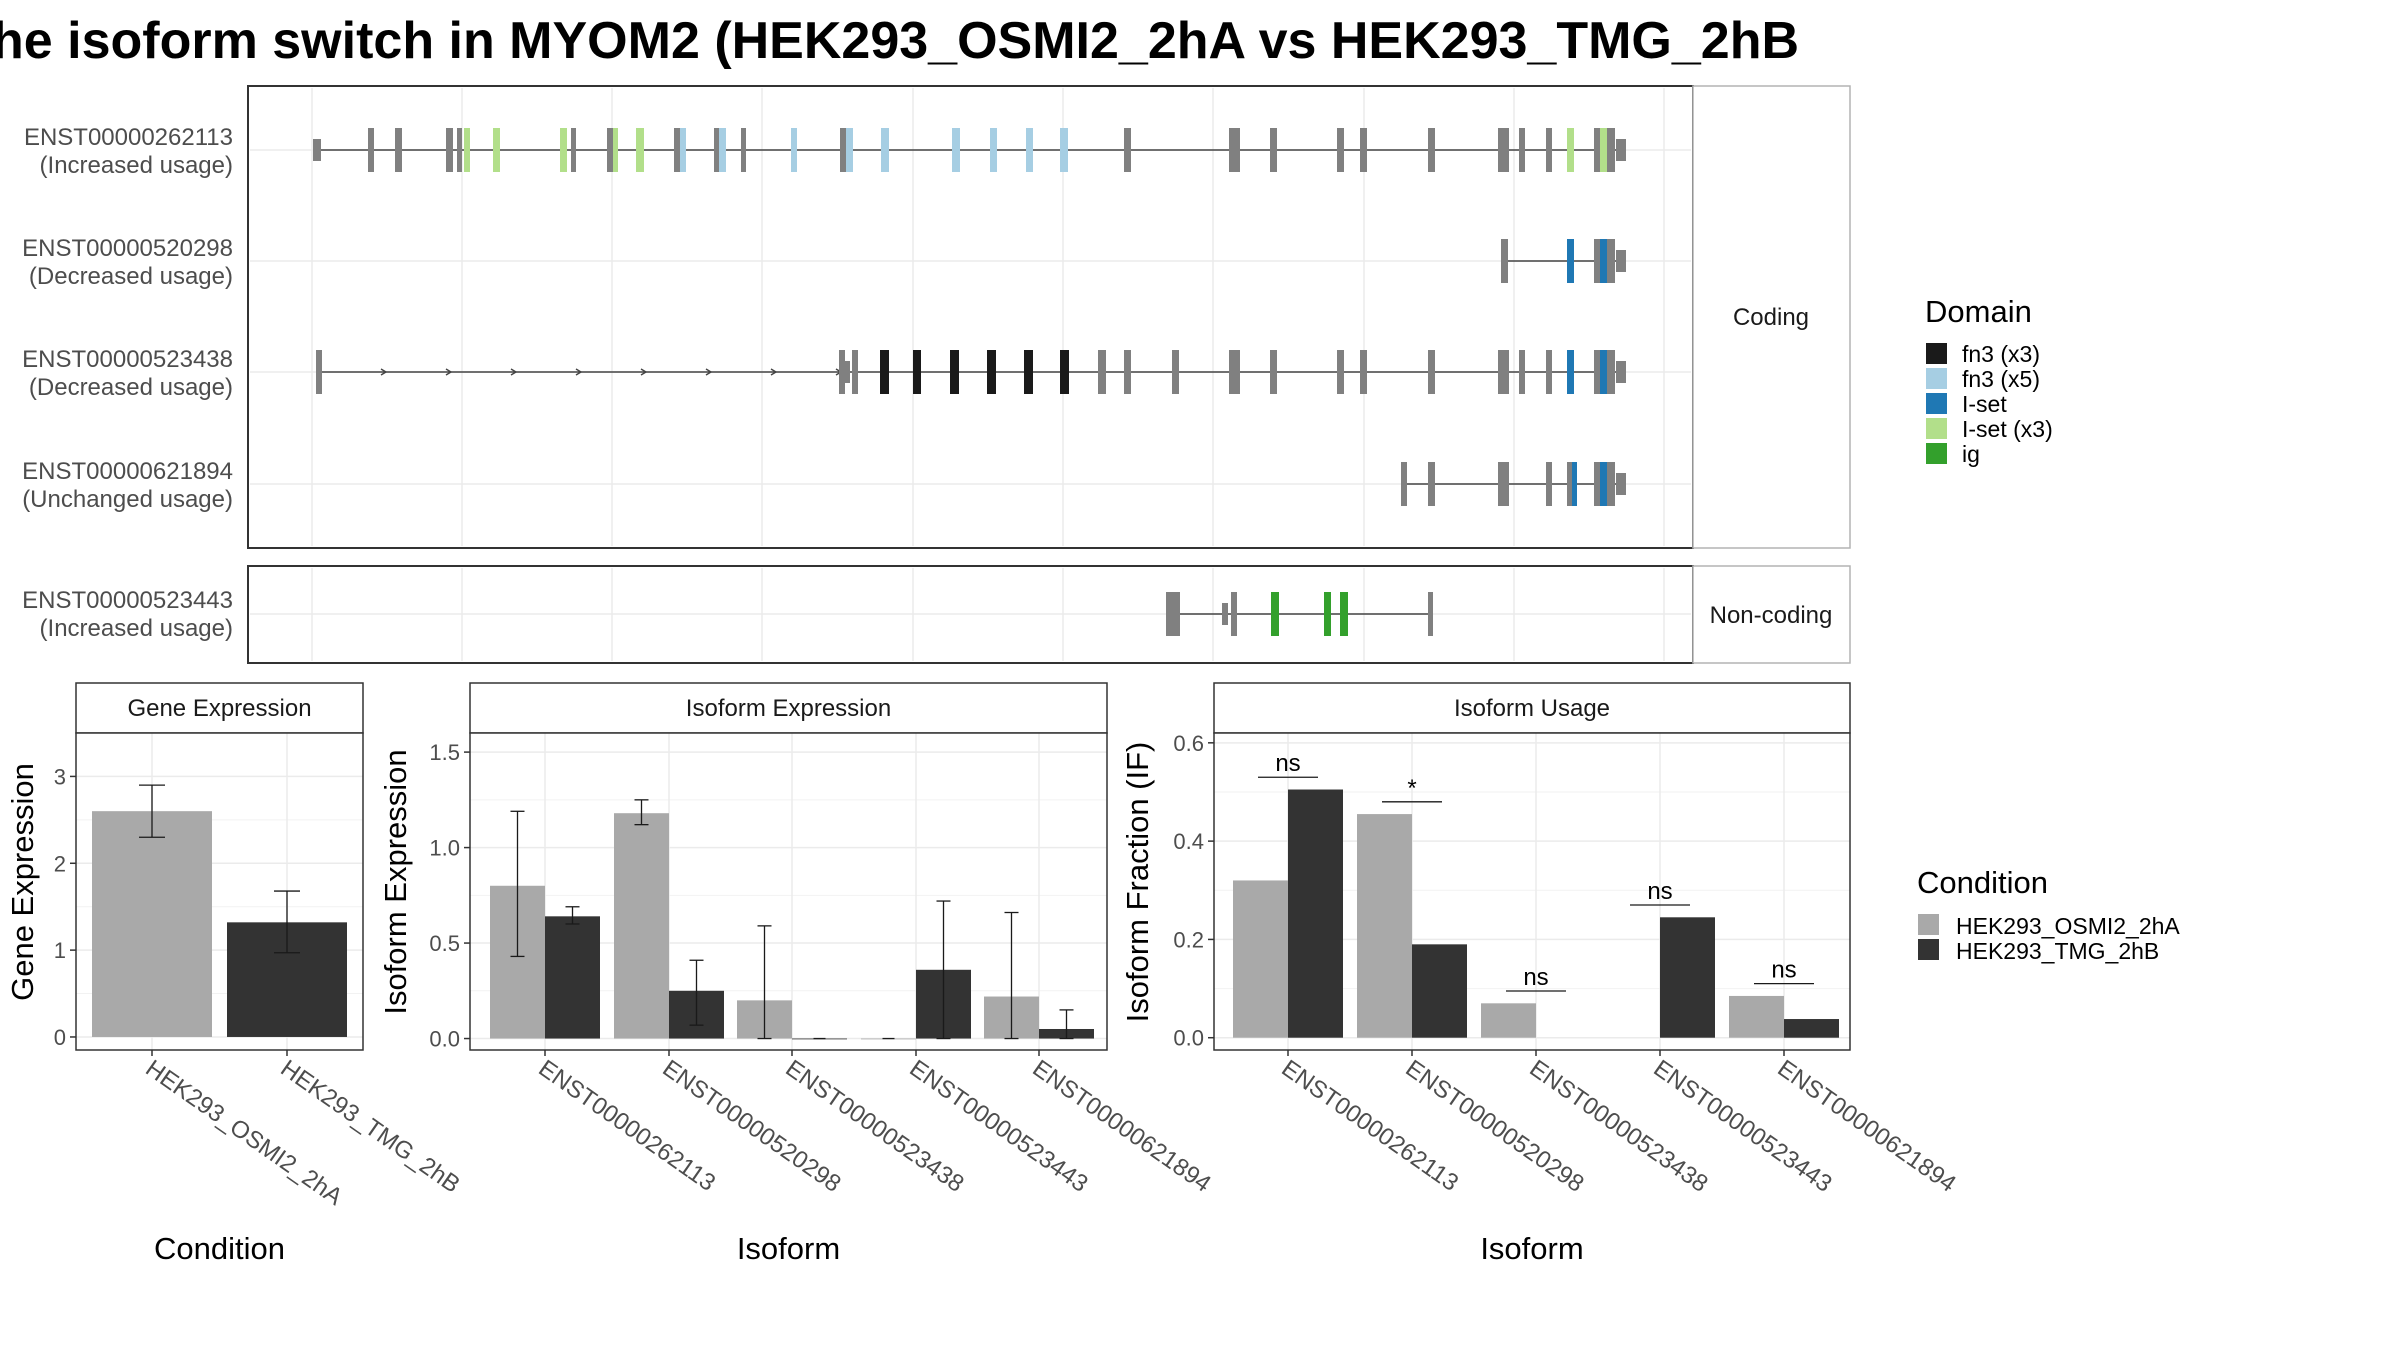 This screenshot has width=2400, height=1355. Describe the element at coordinates (127, 359) in the screenshot. I see `transcript-id: ENST00000523438` at that location.